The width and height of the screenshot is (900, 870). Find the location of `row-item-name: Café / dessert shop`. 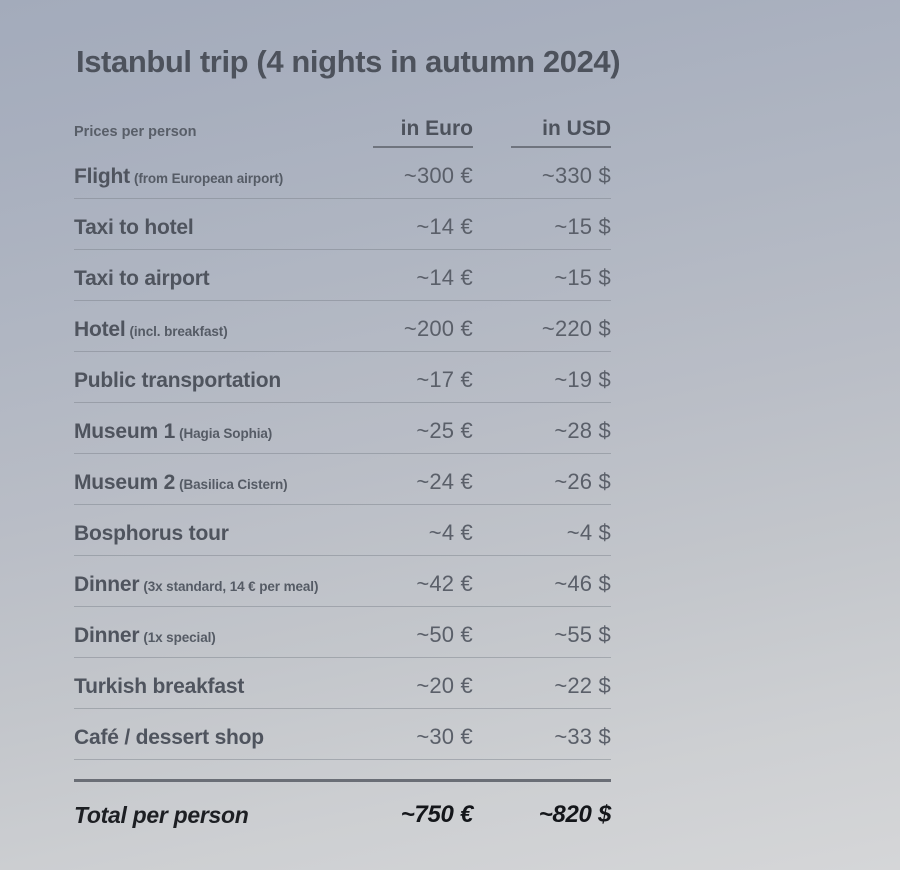

row-item-name: Café / dessert shop is located at coordinates (169, 737).